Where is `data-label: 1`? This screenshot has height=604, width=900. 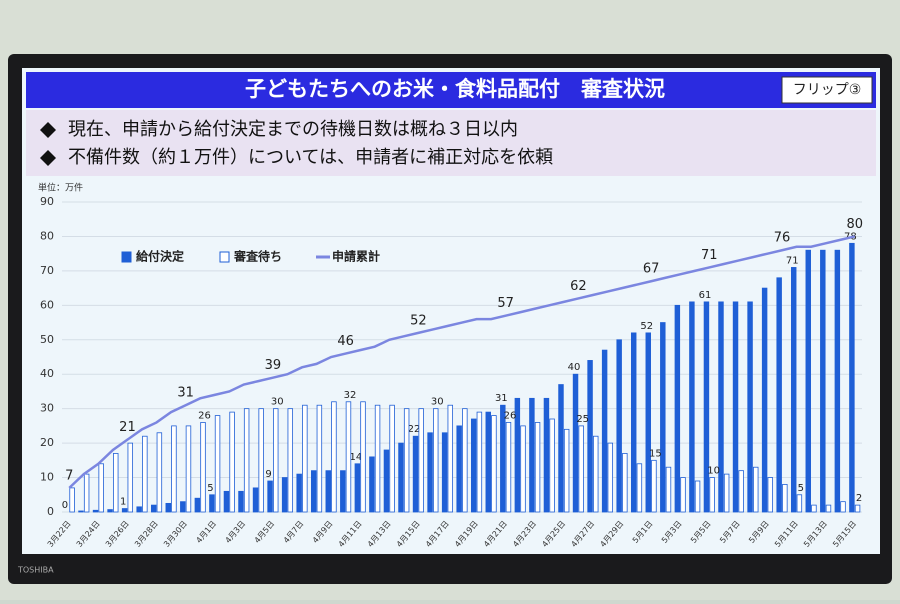
data-label: 1 is located at coordinates (123, 502).